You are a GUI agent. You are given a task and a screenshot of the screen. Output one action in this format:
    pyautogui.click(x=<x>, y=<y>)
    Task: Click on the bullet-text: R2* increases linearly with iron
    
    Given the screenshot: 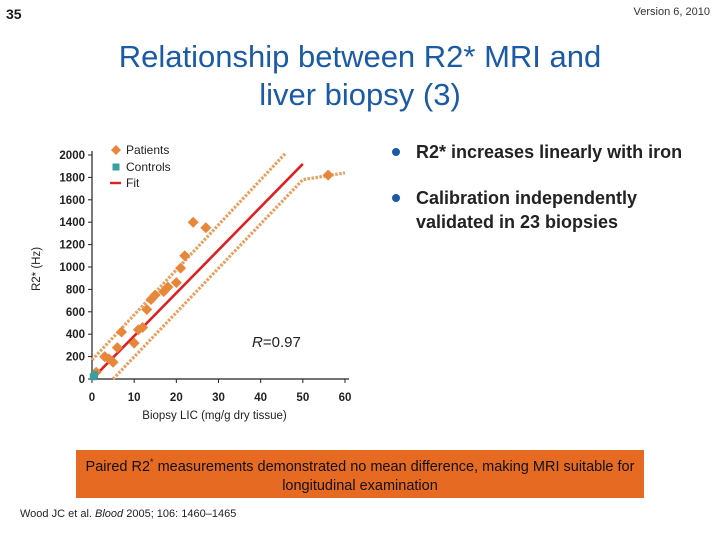 What is the action you would take?
    pyautogui.click(x=549, y=152)
    